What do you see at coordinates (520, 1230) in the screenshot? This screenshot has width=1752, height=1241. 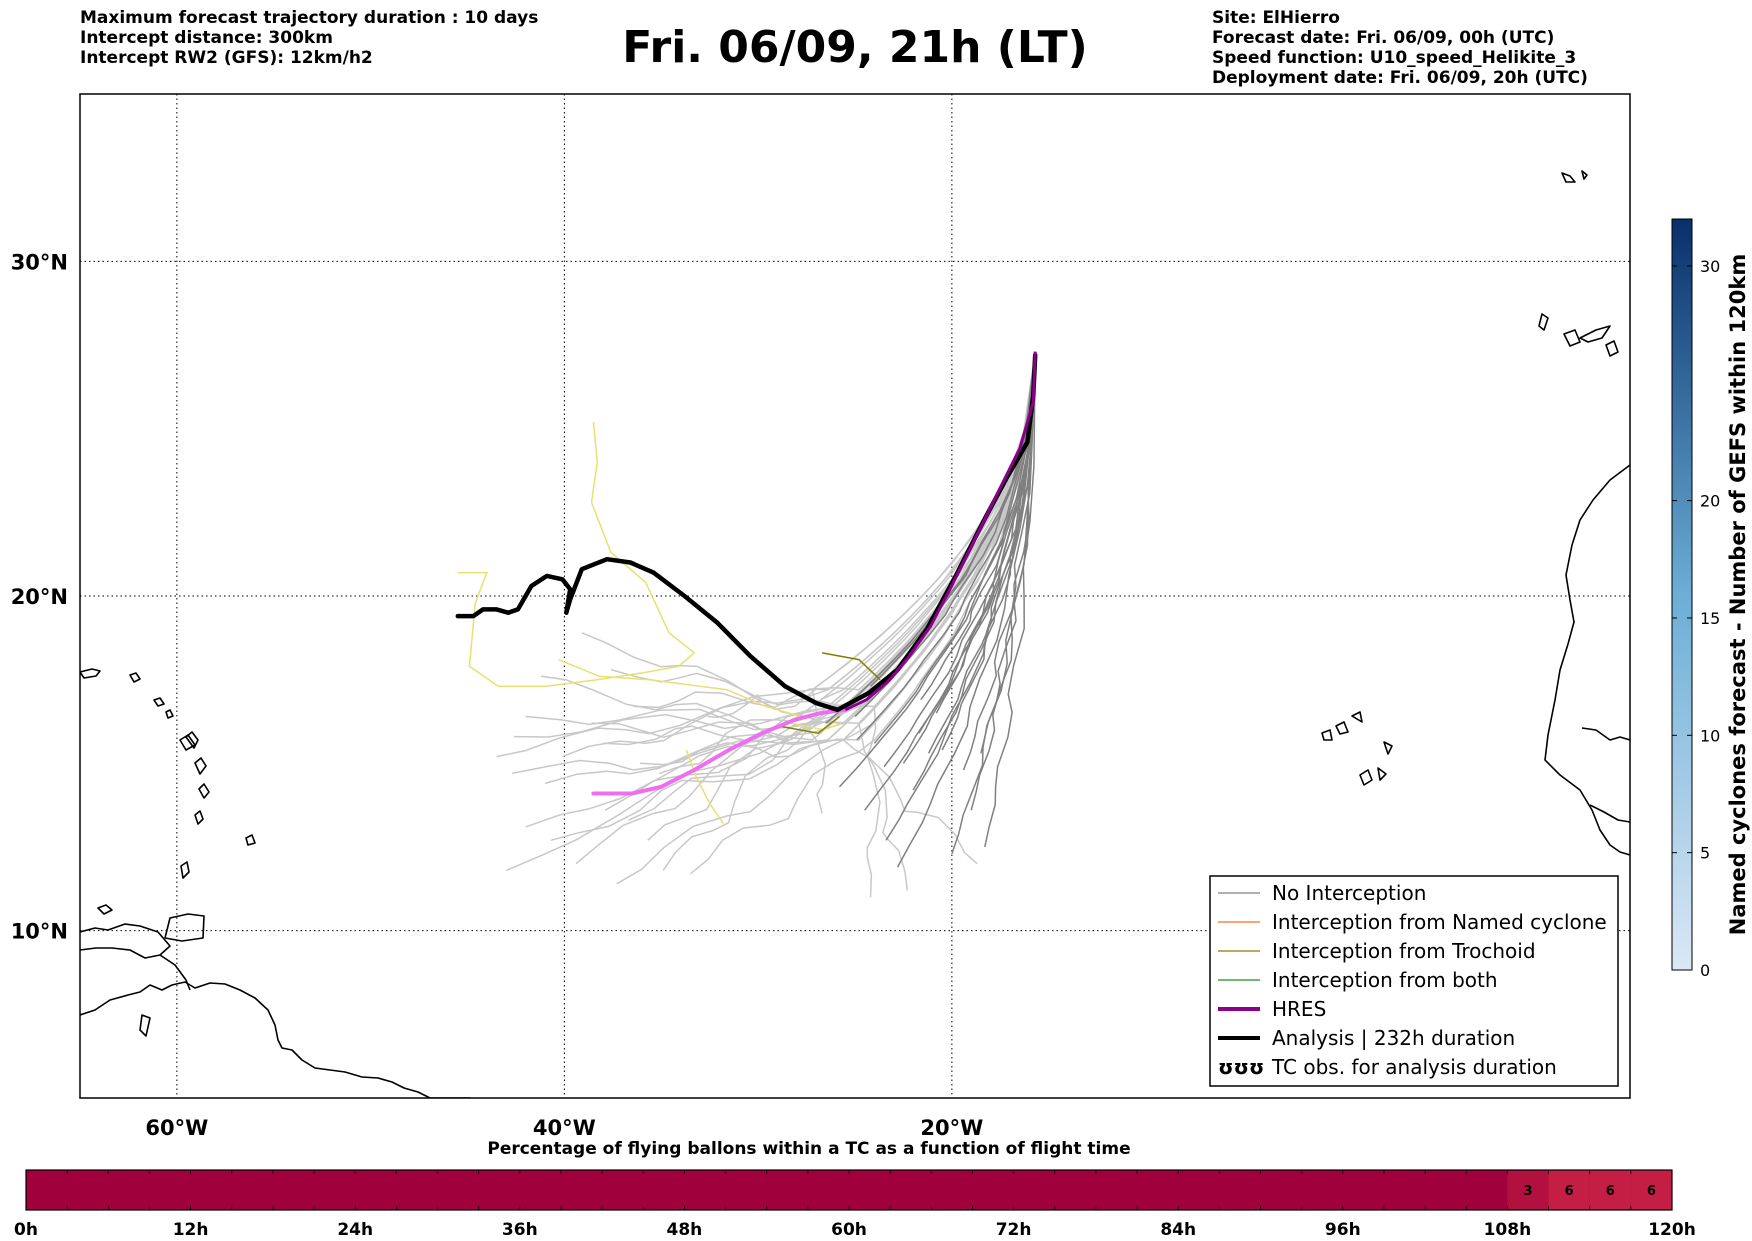 I see `timeline-tick-label: 36h` at bounding box center [520, 1230].